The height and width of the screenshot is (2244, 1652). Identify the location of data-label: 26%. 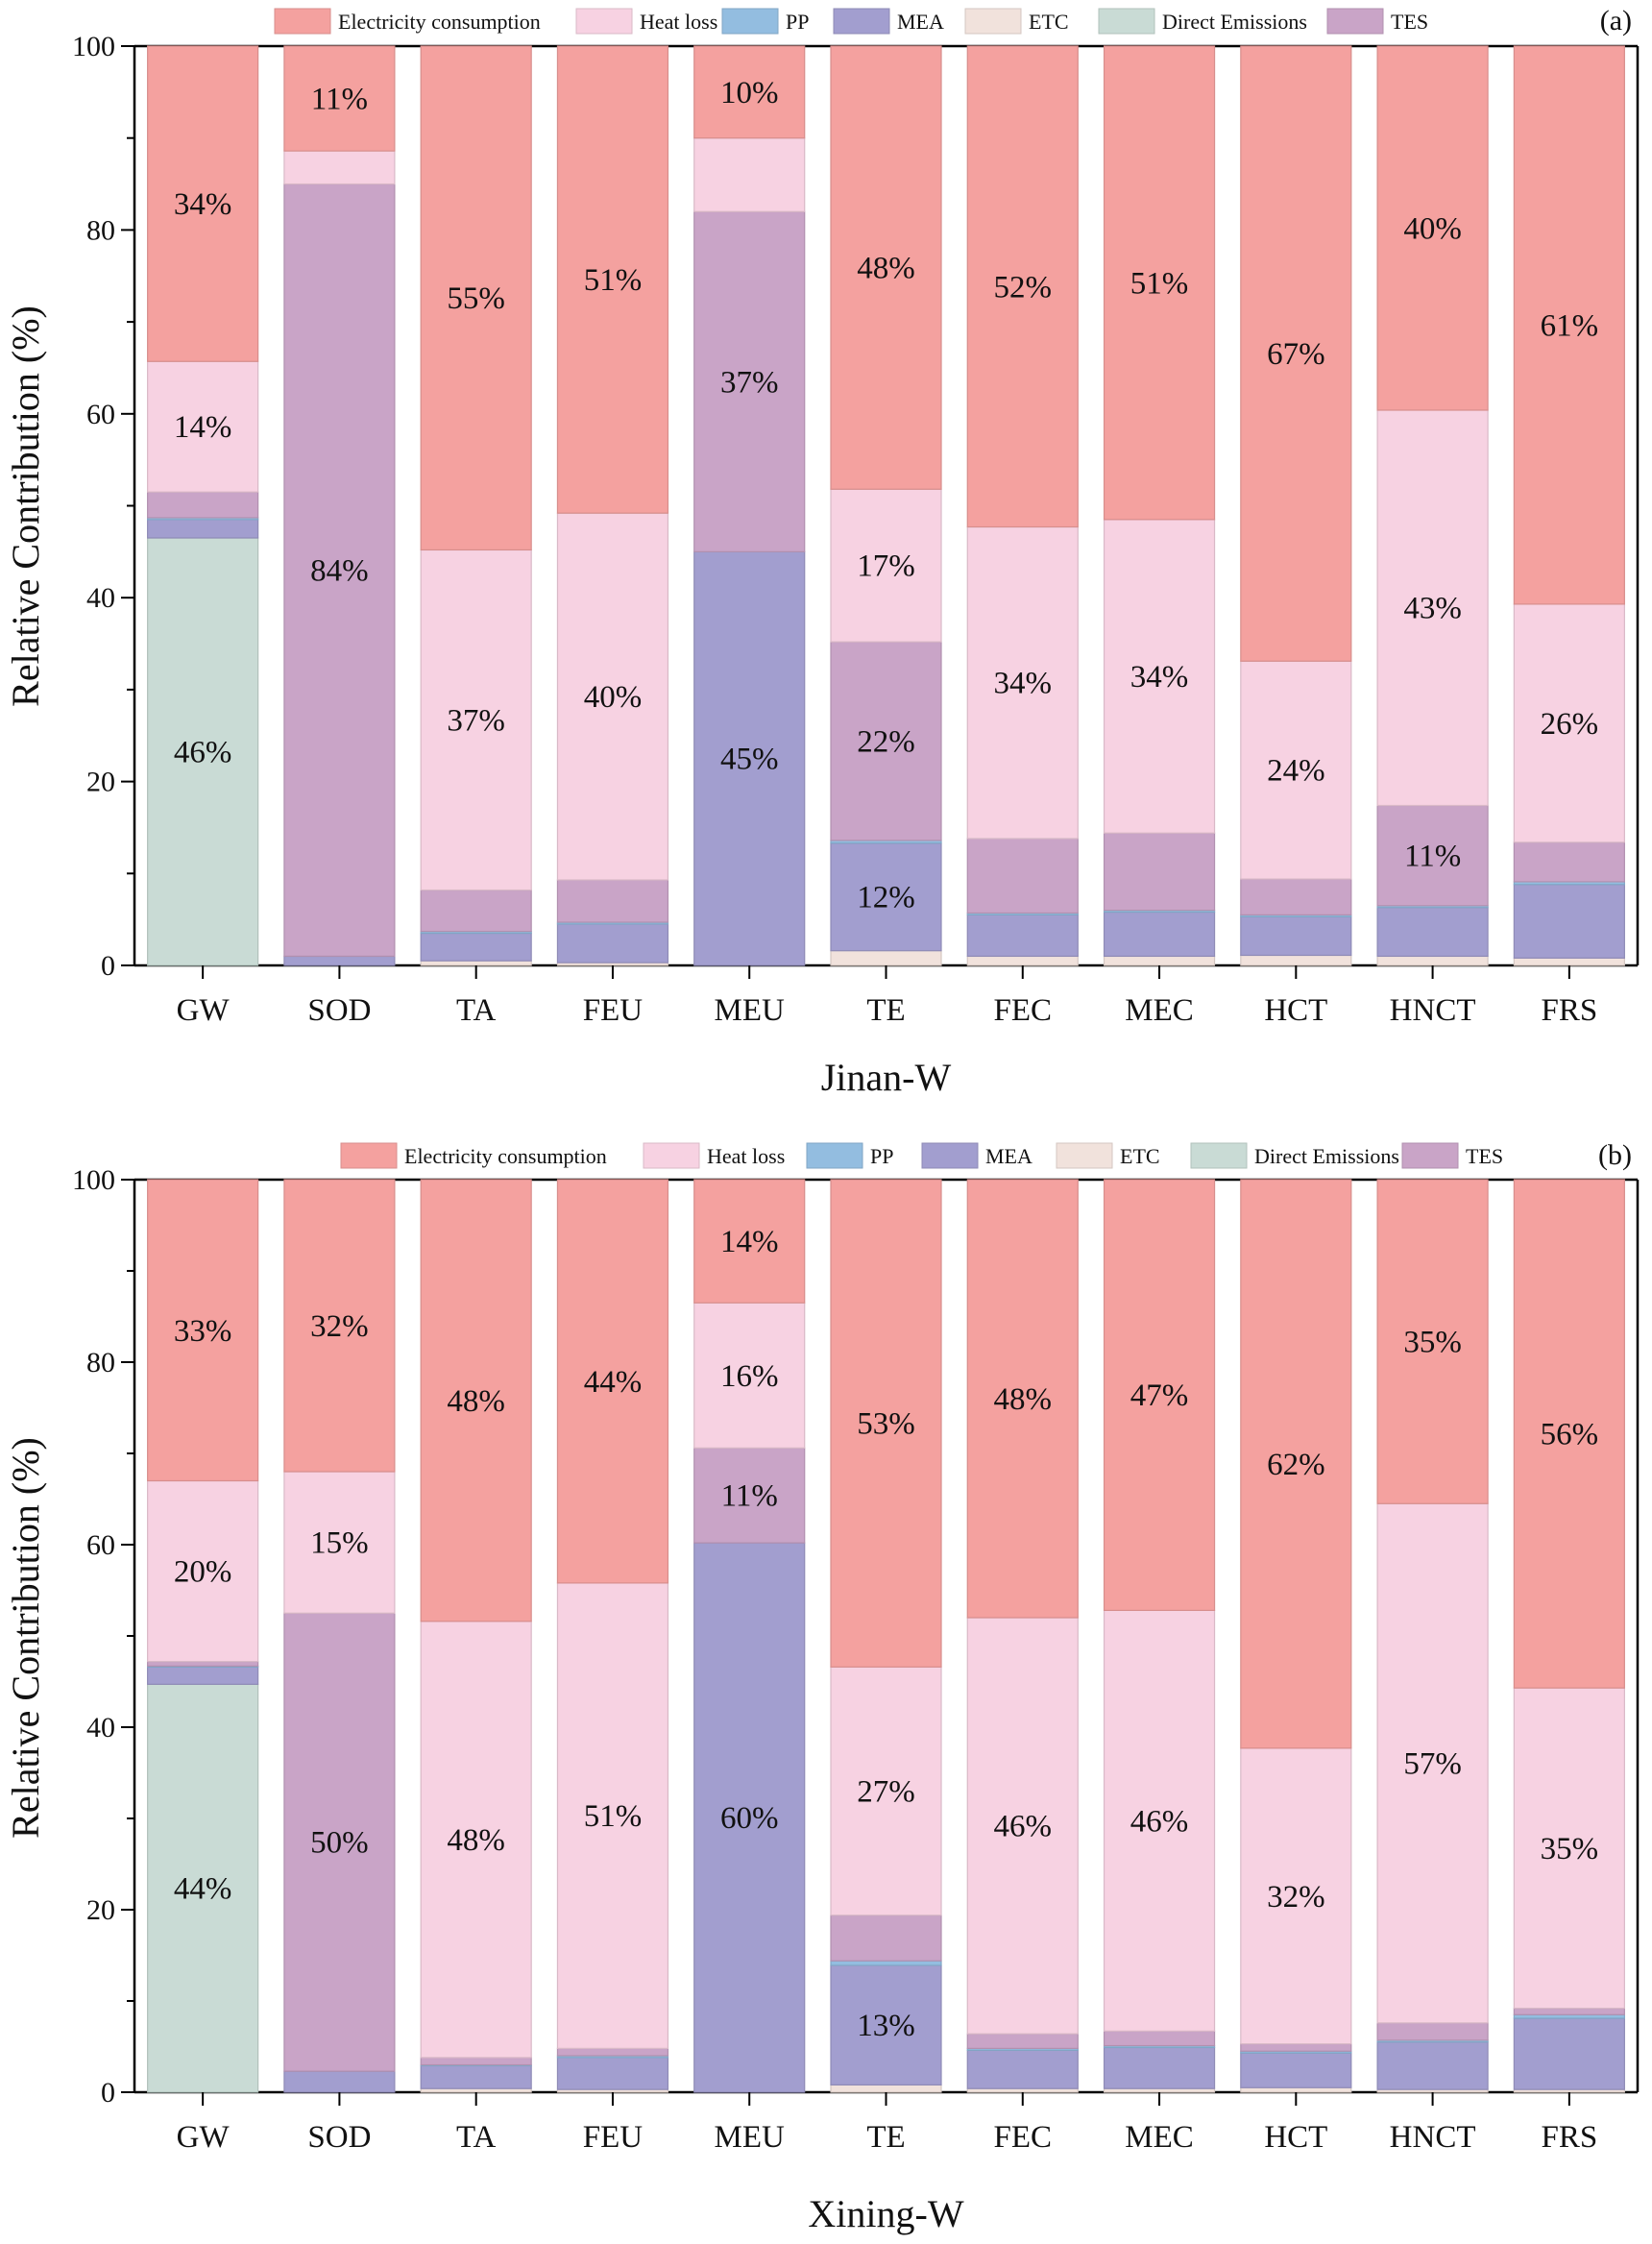
(1570, 724).